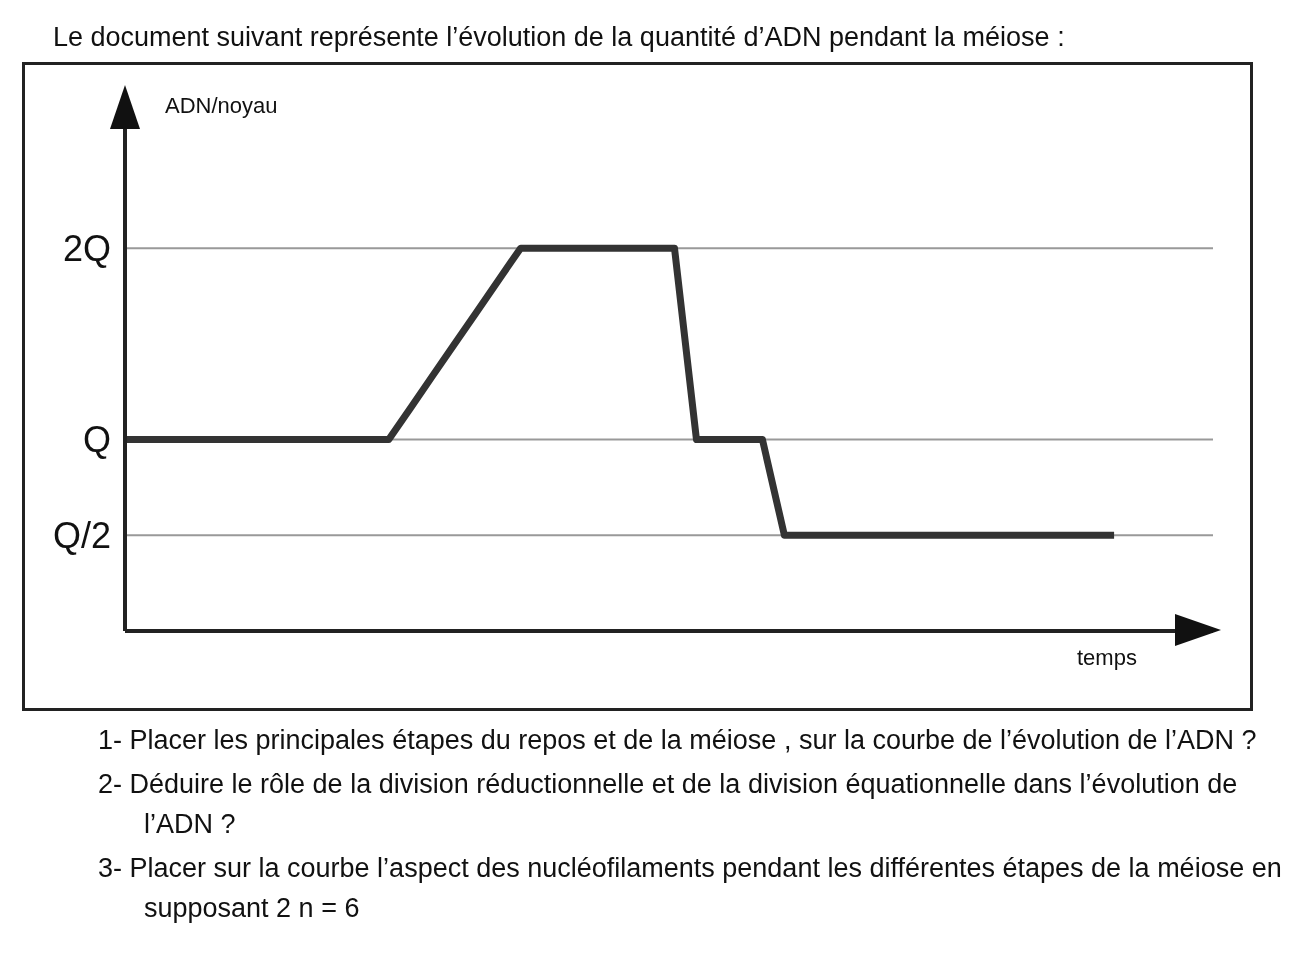 This screenshot has width=1301, height=968. What do you see at coordinates (690, 888) in the screenshot?
I see `text: 3- Placer sur la courbe l’aspect des nucléofilaments pendant les différentes étapes de la méiose en supposant 2 n = 6` at bounding box center [690, 888].